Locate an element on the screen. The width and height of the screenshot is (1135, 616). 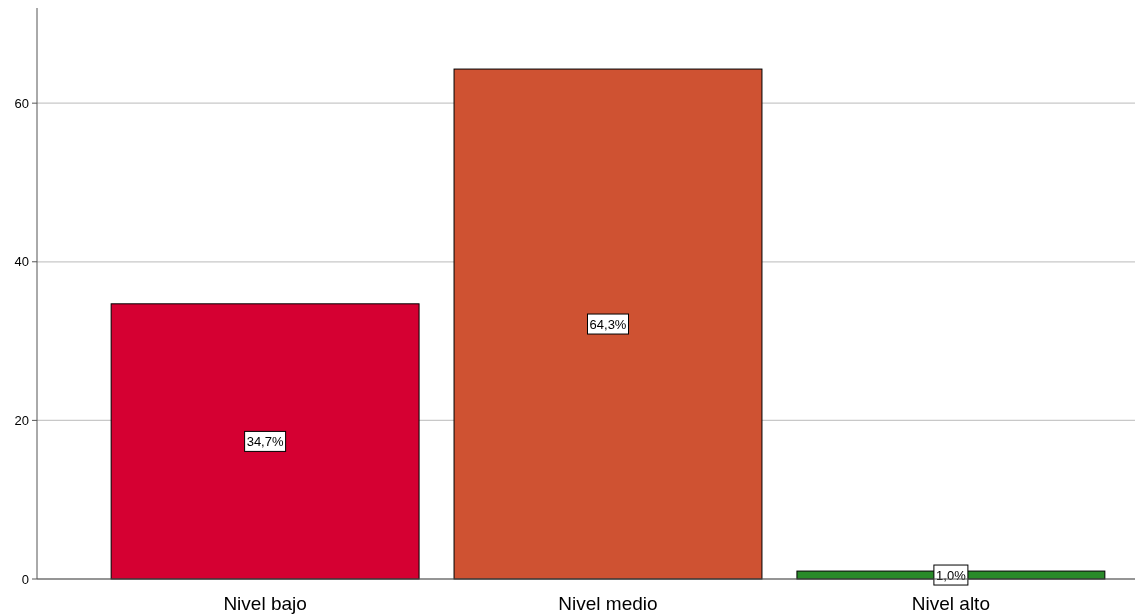
y-tick-label: 60 is located at coordinates (21, 103).